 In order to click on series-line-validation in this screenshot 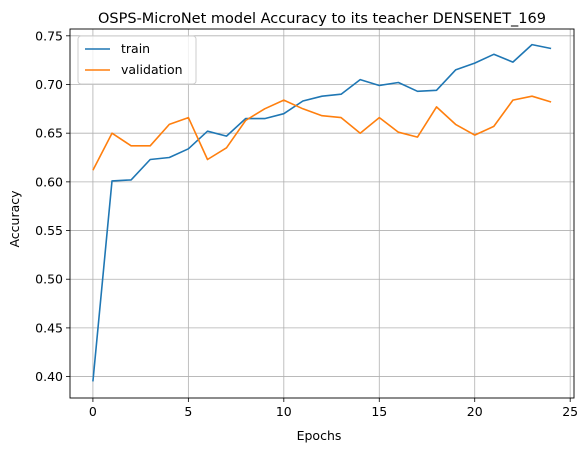, I will do `click(322, 133)`.